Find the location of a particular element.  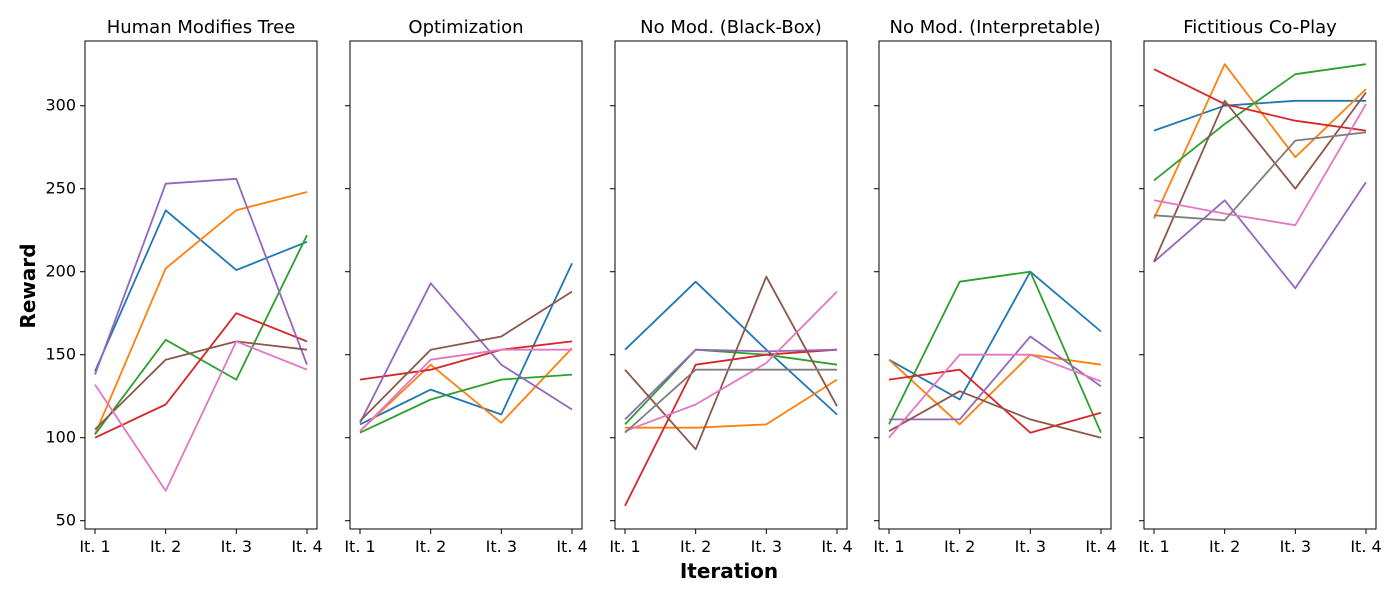

y-tick-label: 300 is located at coordinates (60, 105).